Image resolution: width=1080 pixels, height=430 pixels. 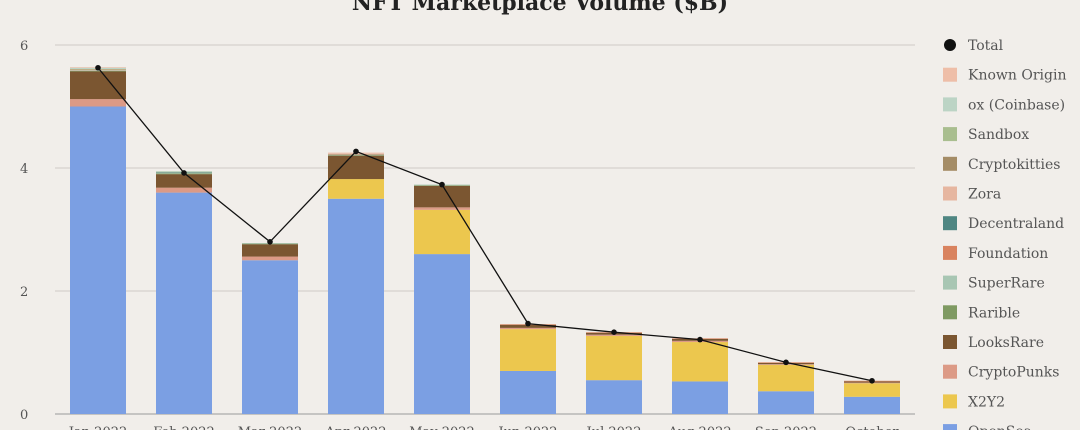 What do you see at coordinates (950, 193) in the screenshot?
I see `legend-swatch-zora` at bounding box center [950, 193].